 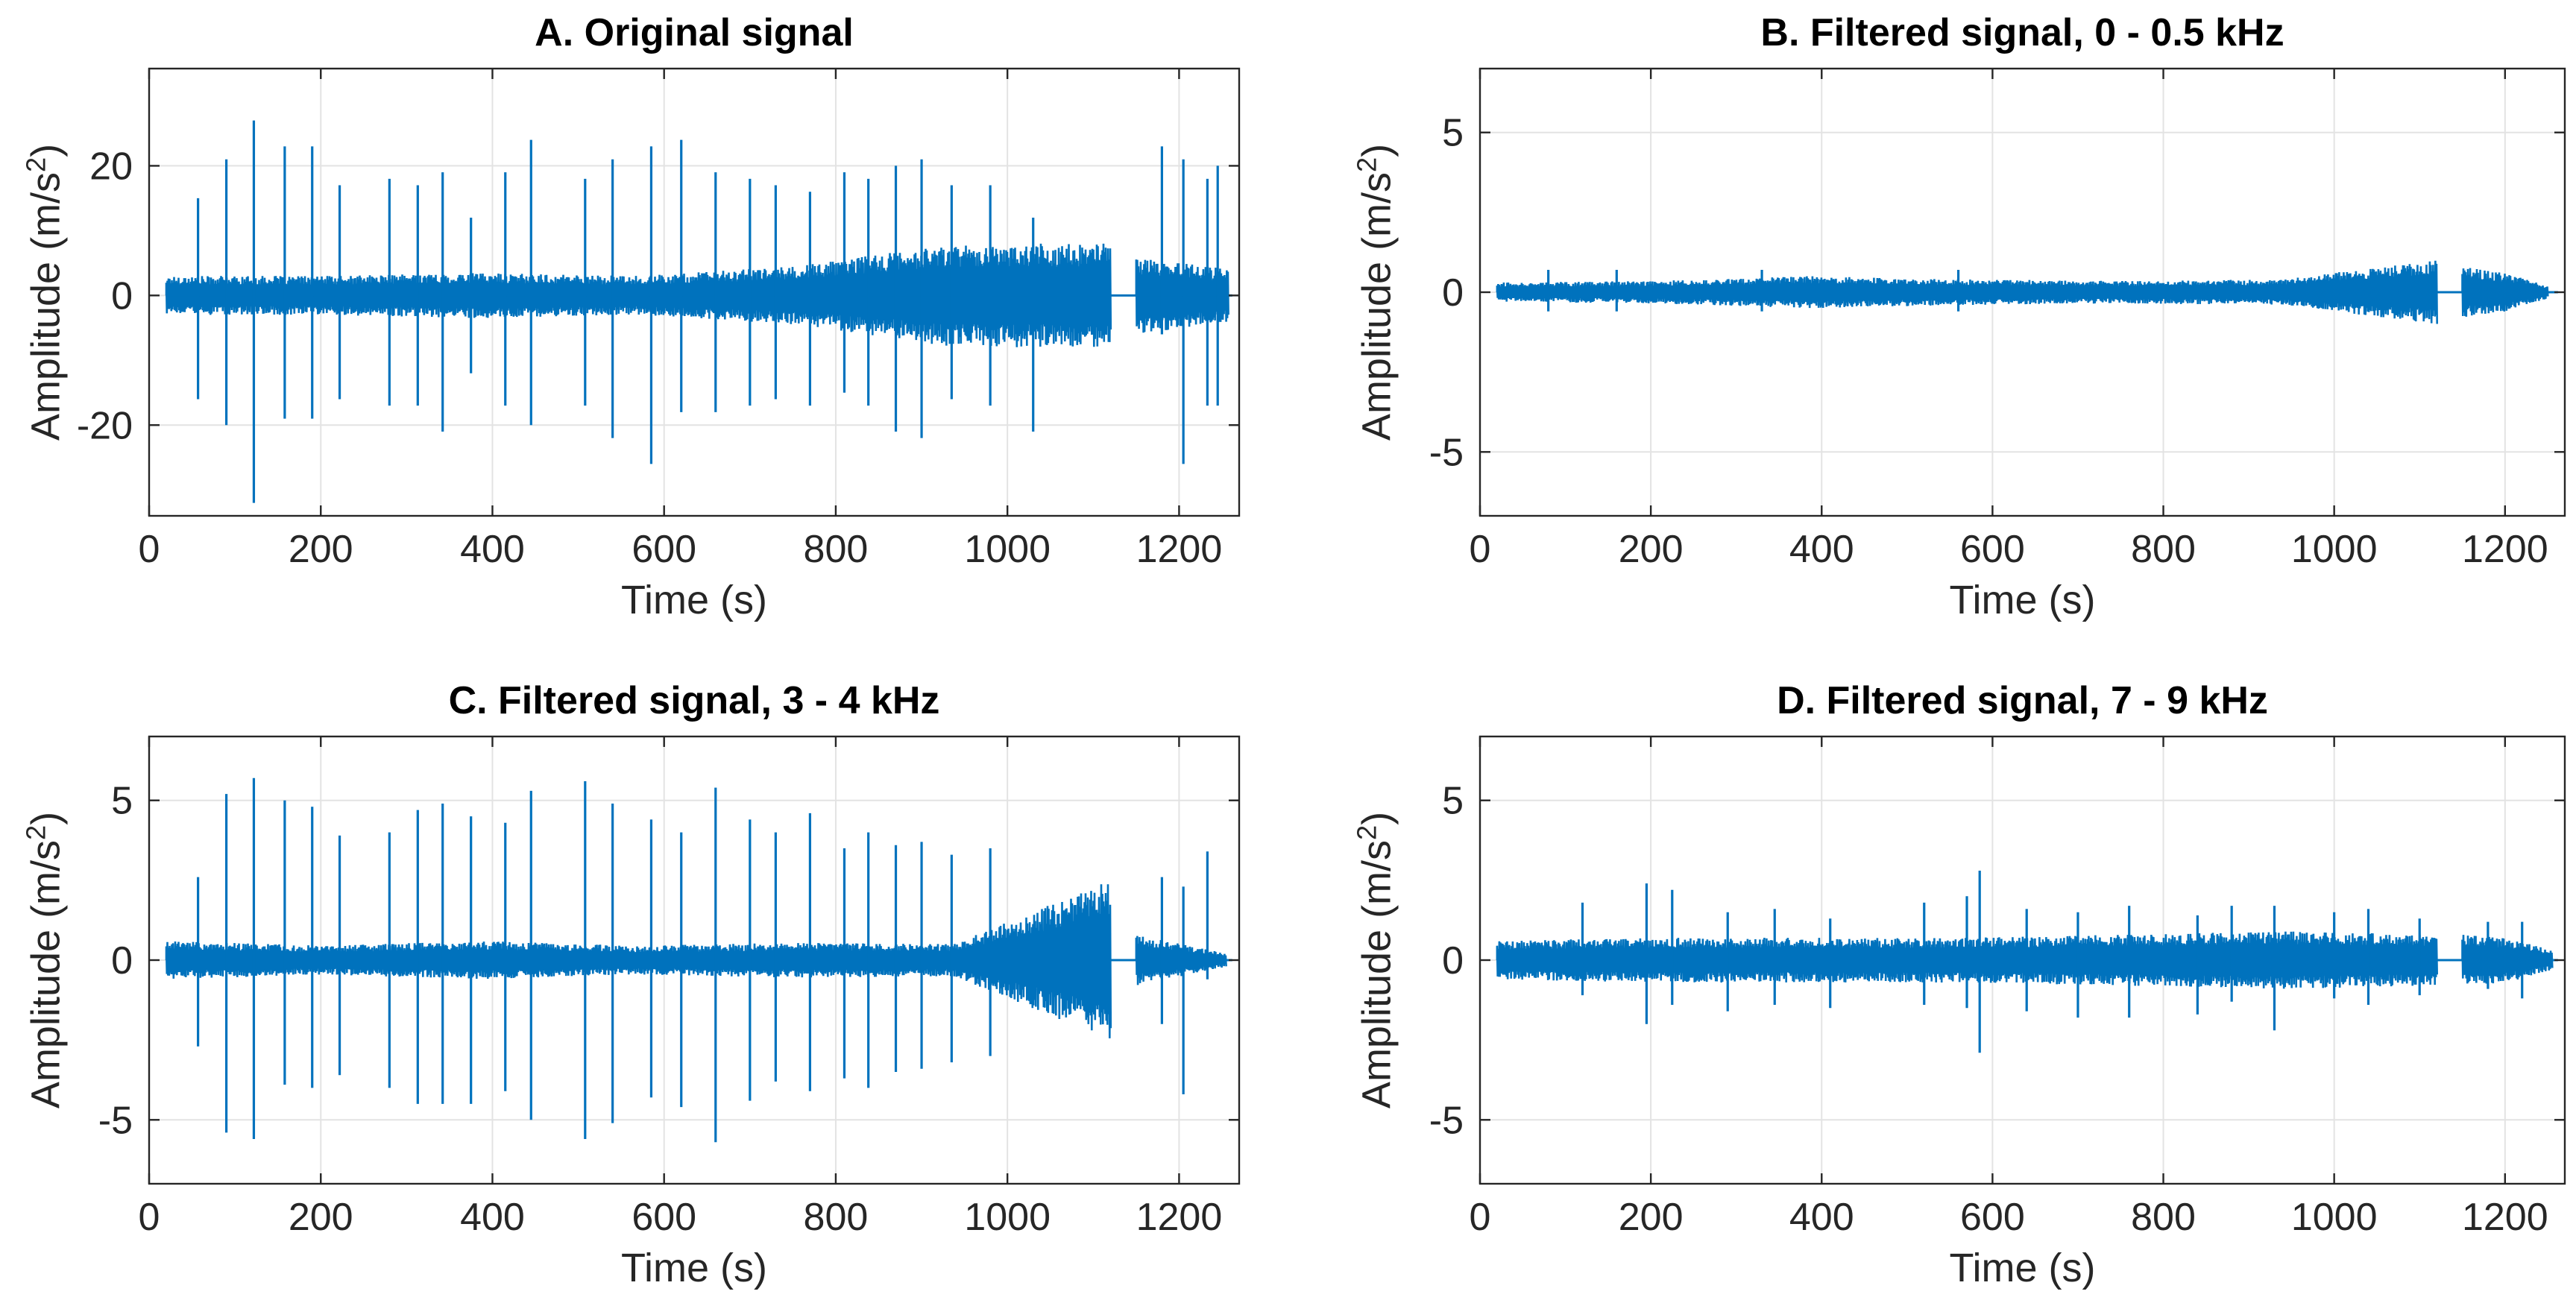 What do you see at coordinates (111, 166) in the screenshot?
I see `y-tick-label: 20` at bounding box center [111, 166].